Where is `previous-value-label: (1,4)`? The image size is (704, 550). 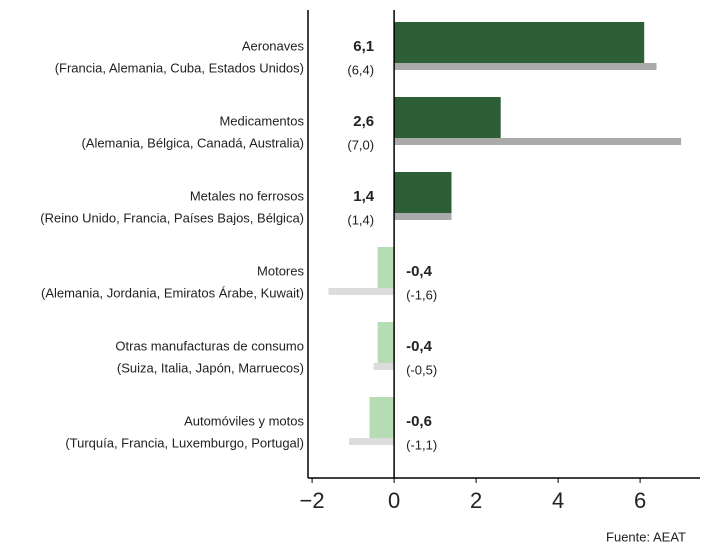
previous-value-label: (1,4) is located at coordinates (360, 219).